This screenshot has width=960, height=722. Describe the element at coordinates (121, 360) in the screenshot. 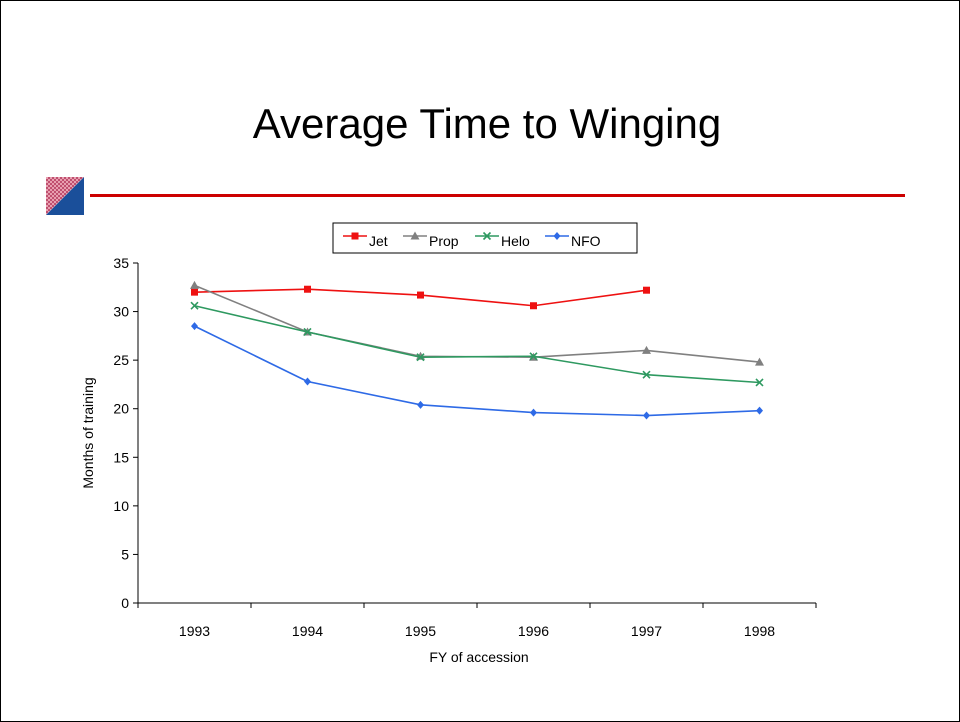

I see `y-tick-label: 25` at that location.